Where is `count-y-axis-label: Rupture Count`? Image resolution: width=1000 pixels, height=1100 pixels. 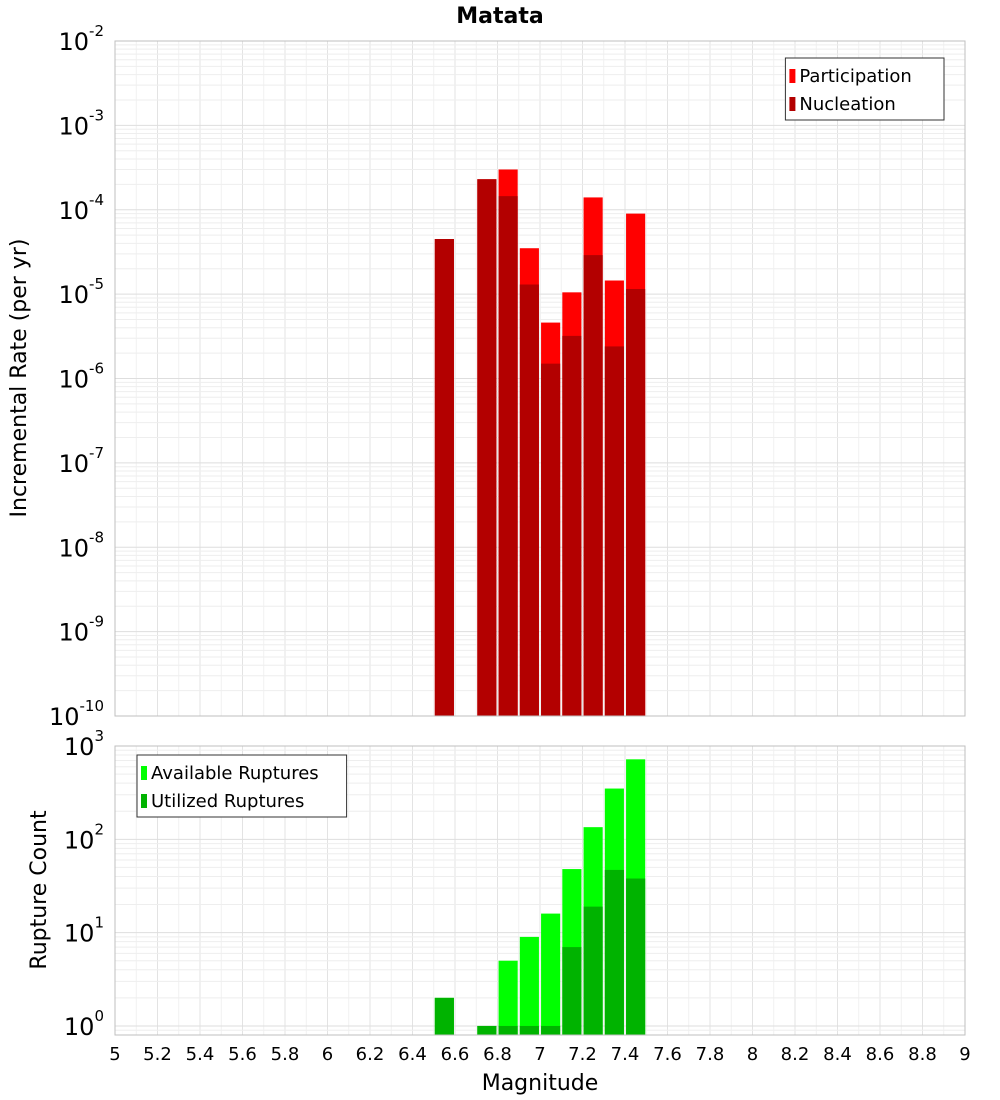 count-y-axis-label: Rupture Count is located at coordinates (39, 890).